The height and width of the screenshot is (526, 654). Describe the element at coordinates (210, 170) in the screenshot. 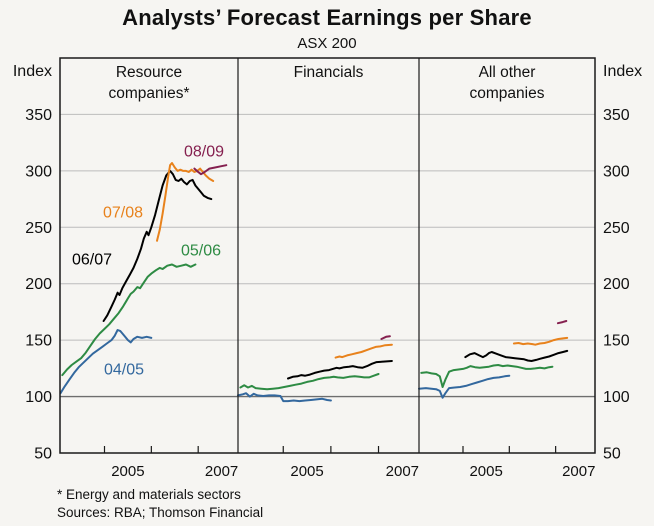

I see `series-line-08-09-panel1` at that location.